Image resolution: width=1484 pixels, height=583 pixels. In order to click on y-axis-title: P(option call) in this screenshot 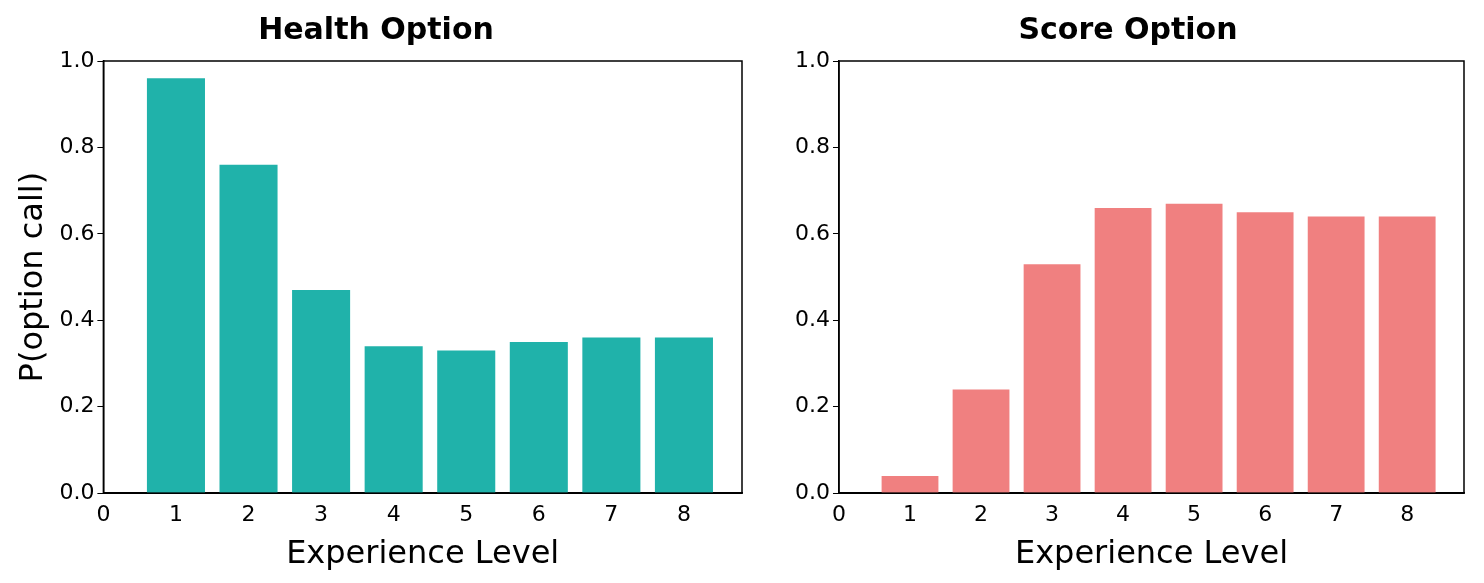, I will do `click(30, 277)`.